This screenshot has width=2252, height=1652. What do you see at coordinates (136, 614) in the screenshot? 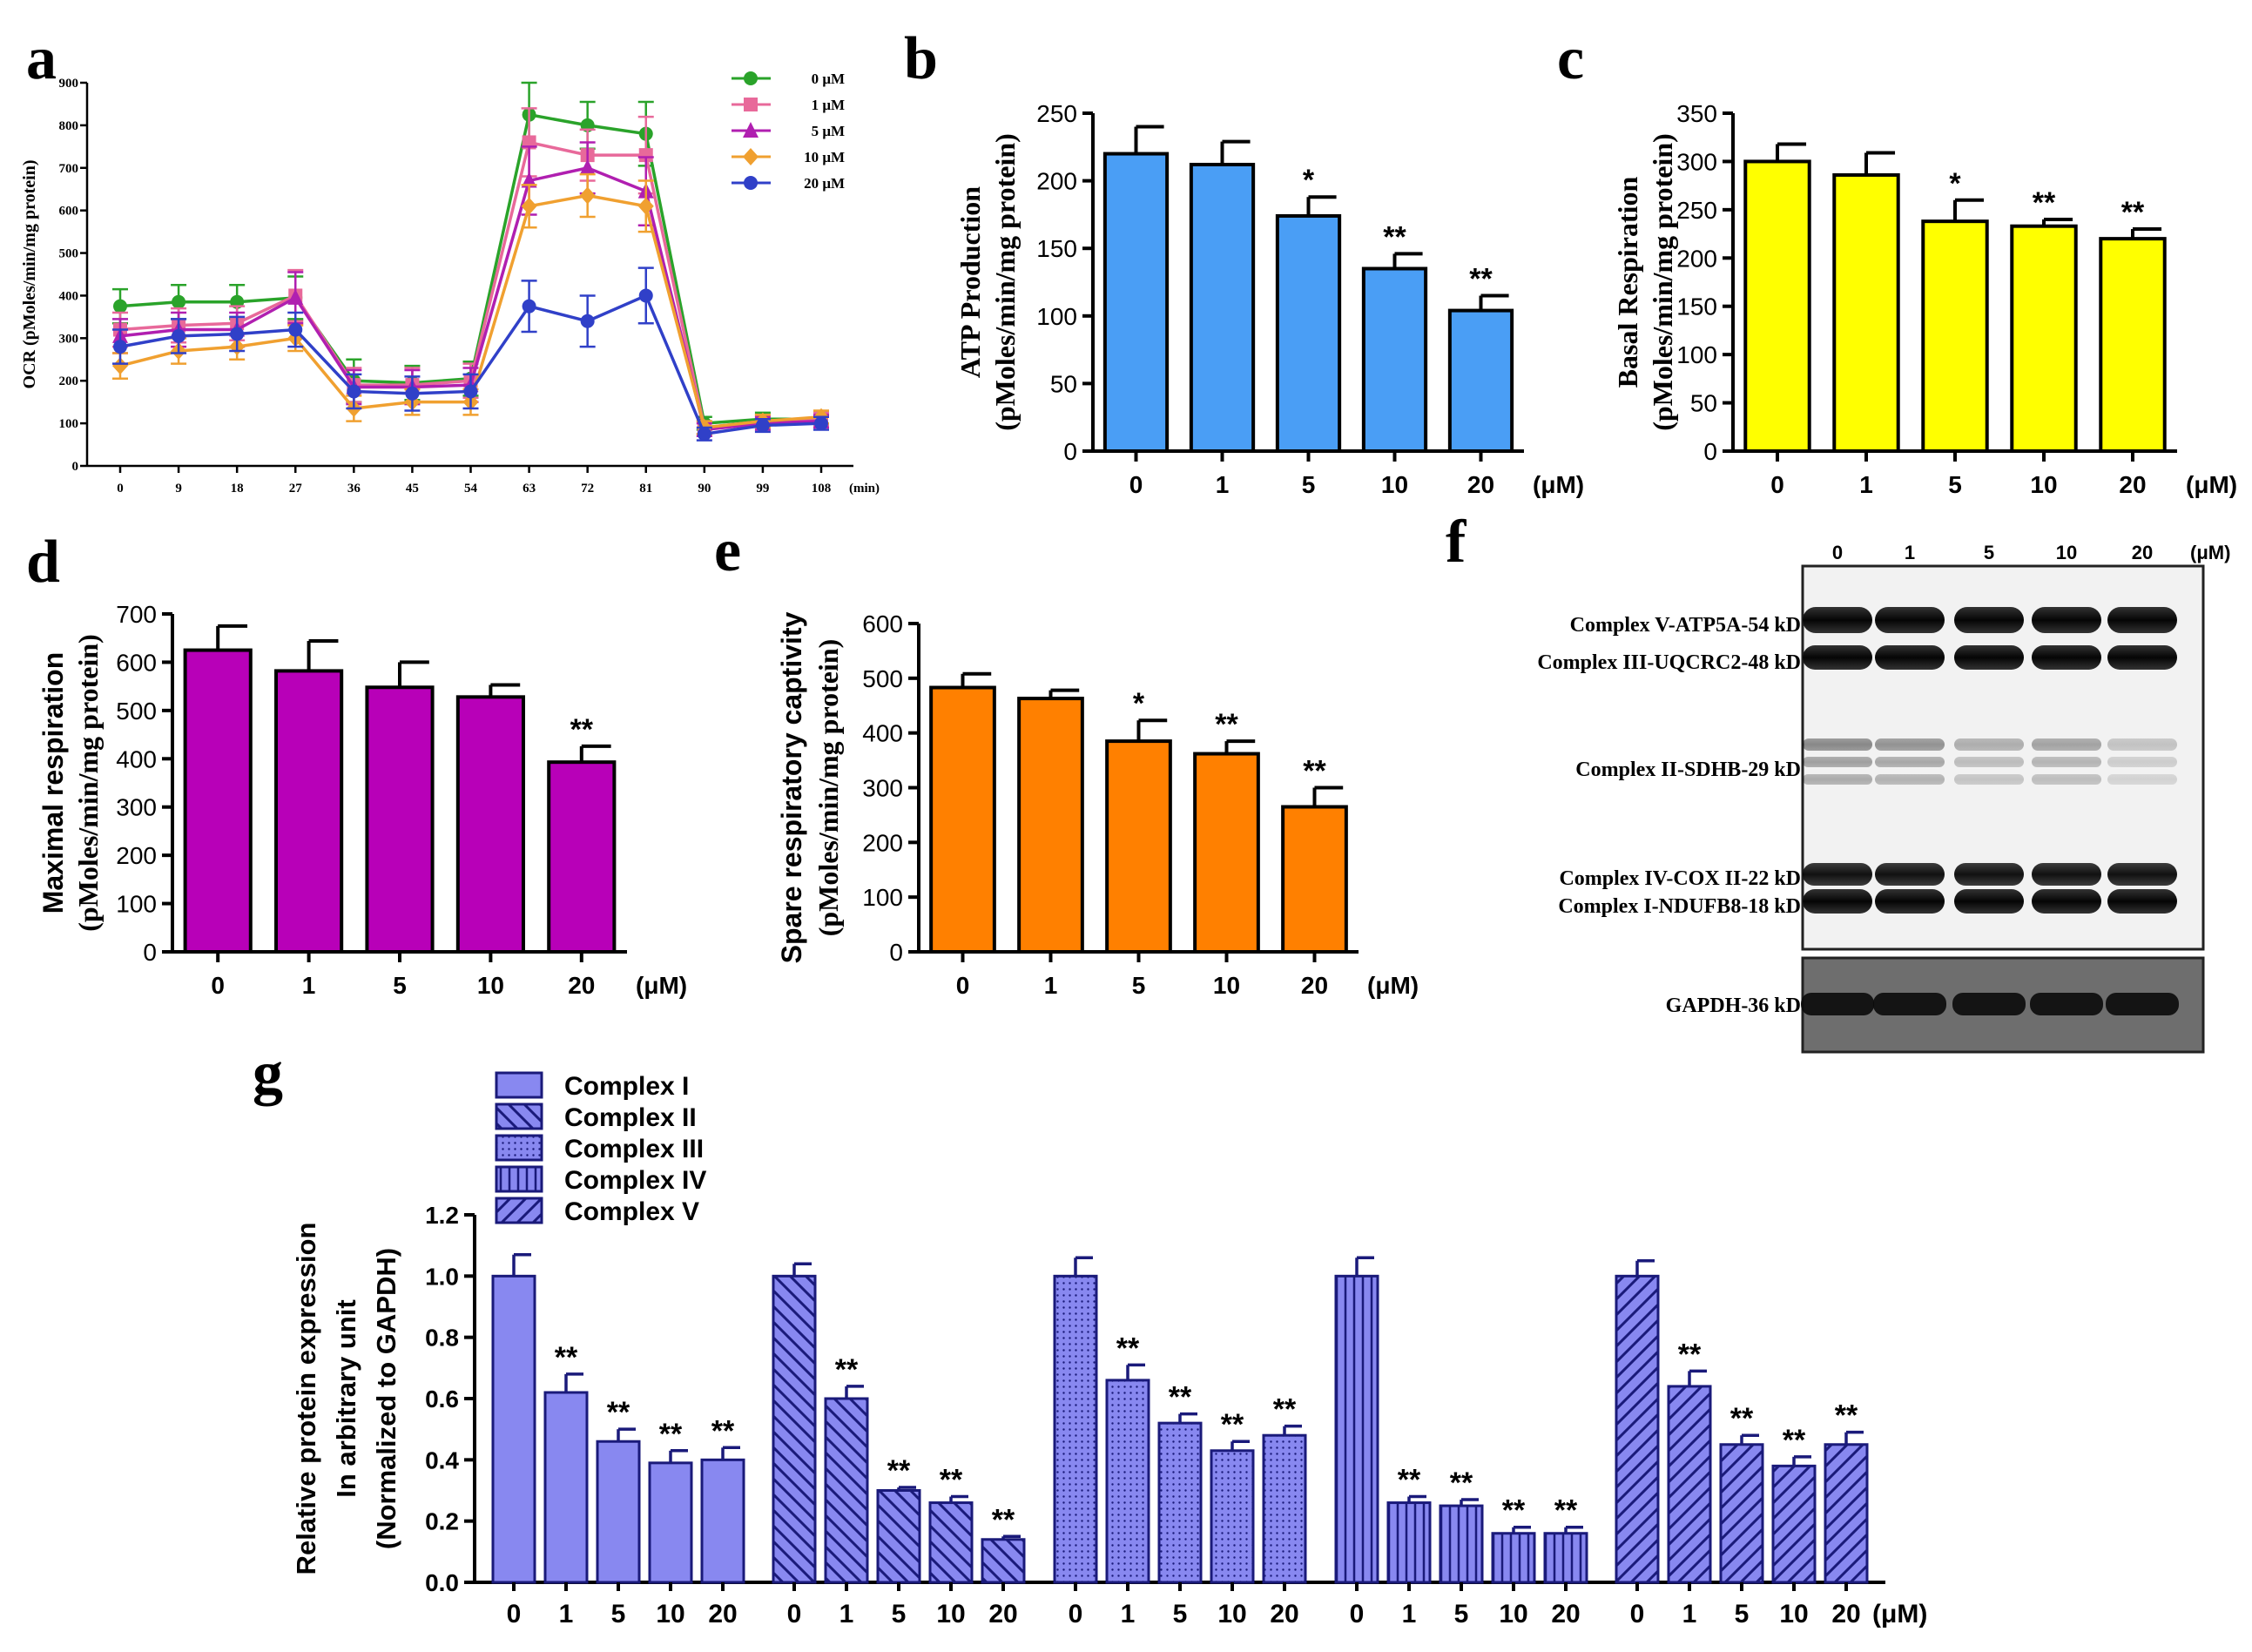
I see `y-tick-label: 700` at bounding box center [136, 614].